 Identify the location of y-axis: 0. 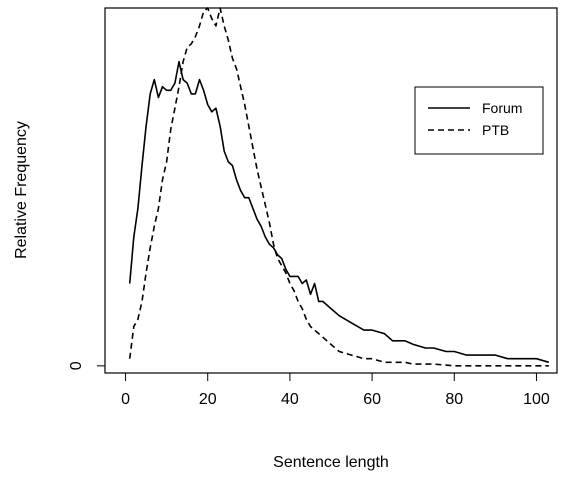
(86, 365).